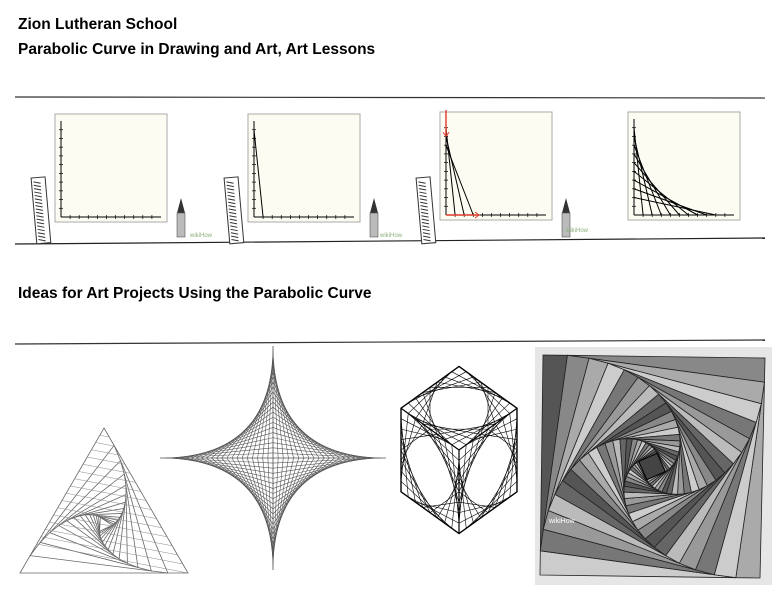 The width and height of the screenshot is (781, 600). Describe the element at coordinates (652, 466) in the screenshot. I see `spiral-center` at that location.